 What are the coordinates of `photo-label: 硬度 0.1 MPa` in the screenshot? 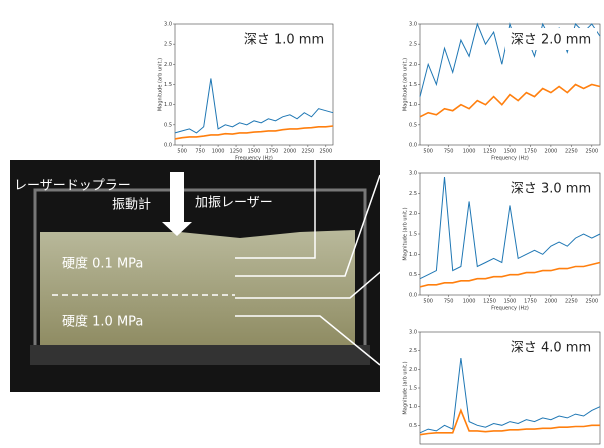 It's located at (102, 264).